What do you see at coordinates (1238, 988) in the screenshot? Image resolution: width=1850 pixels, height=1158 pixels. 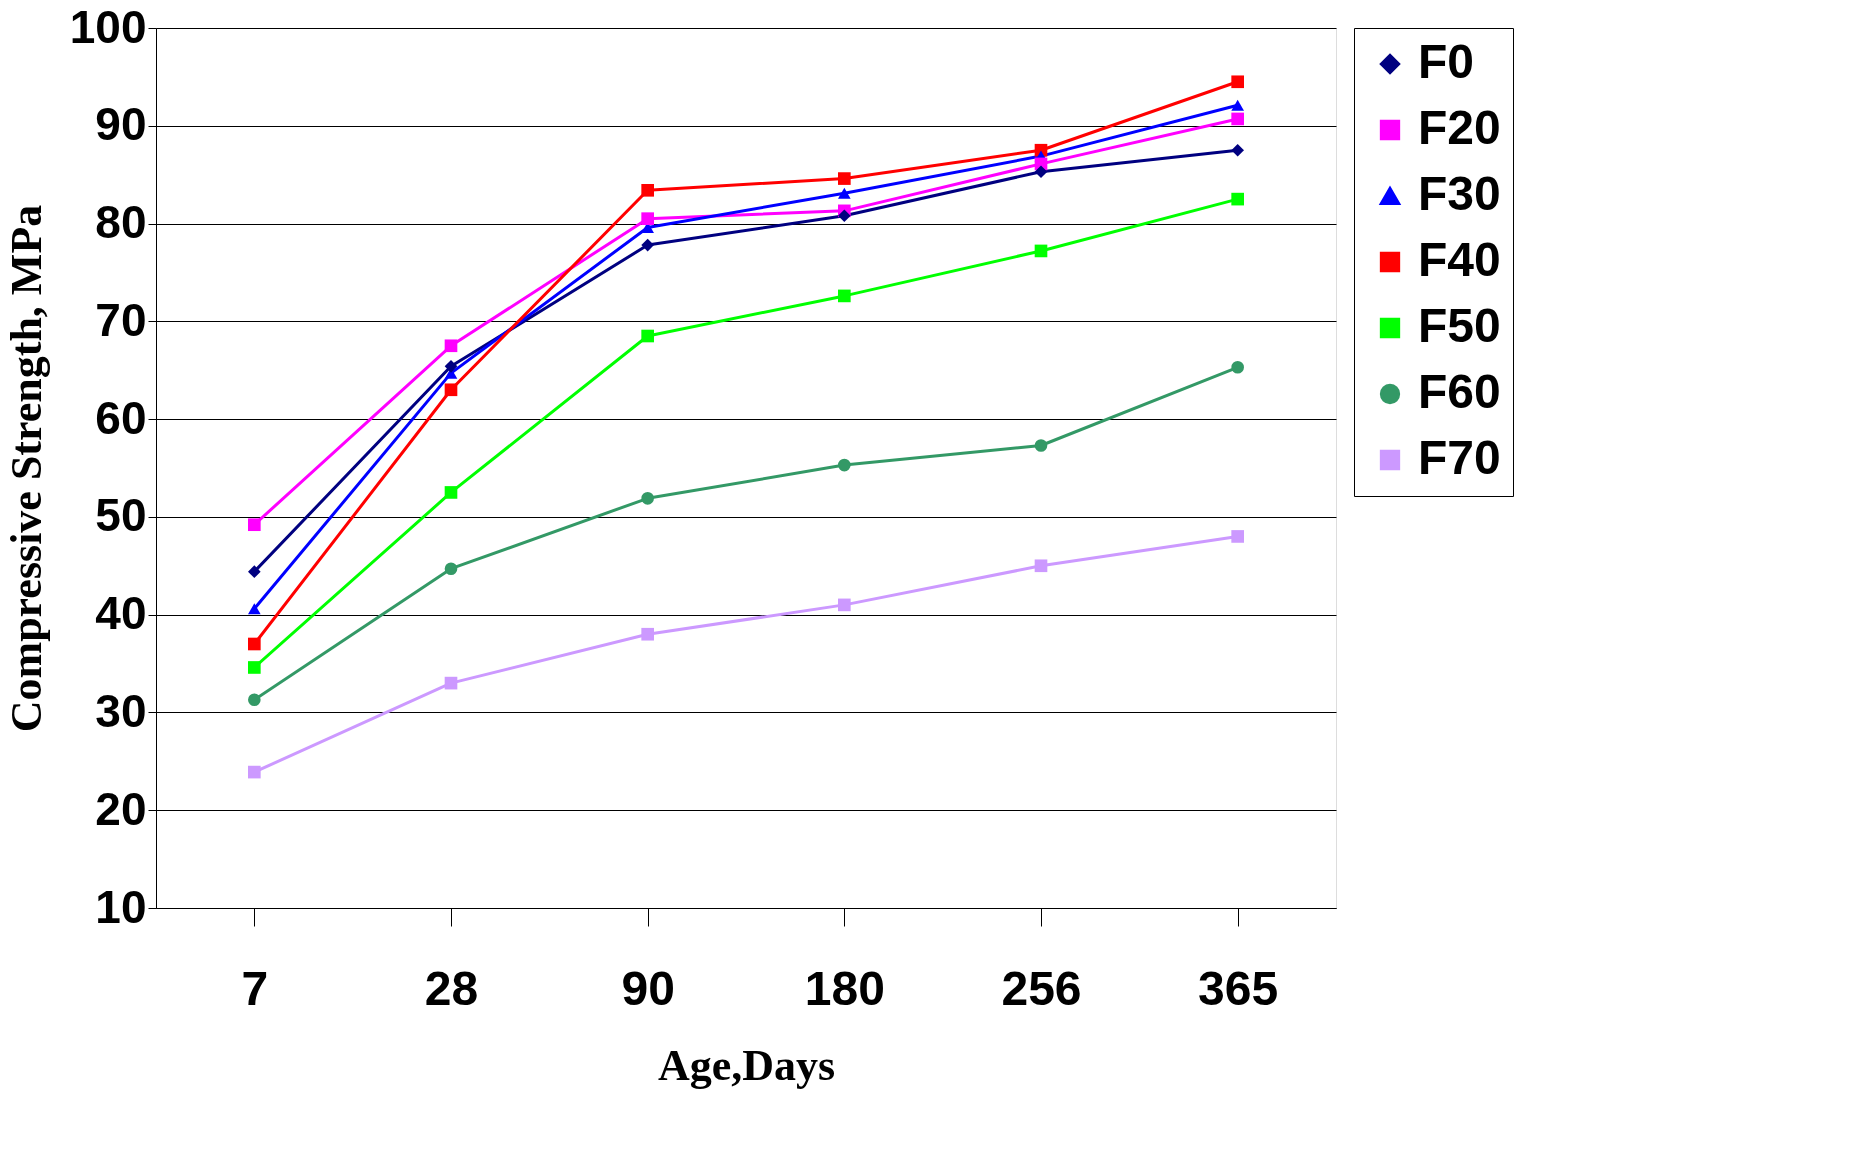 I see `x-tick-label: 365` at bounding box center [1238, 988].